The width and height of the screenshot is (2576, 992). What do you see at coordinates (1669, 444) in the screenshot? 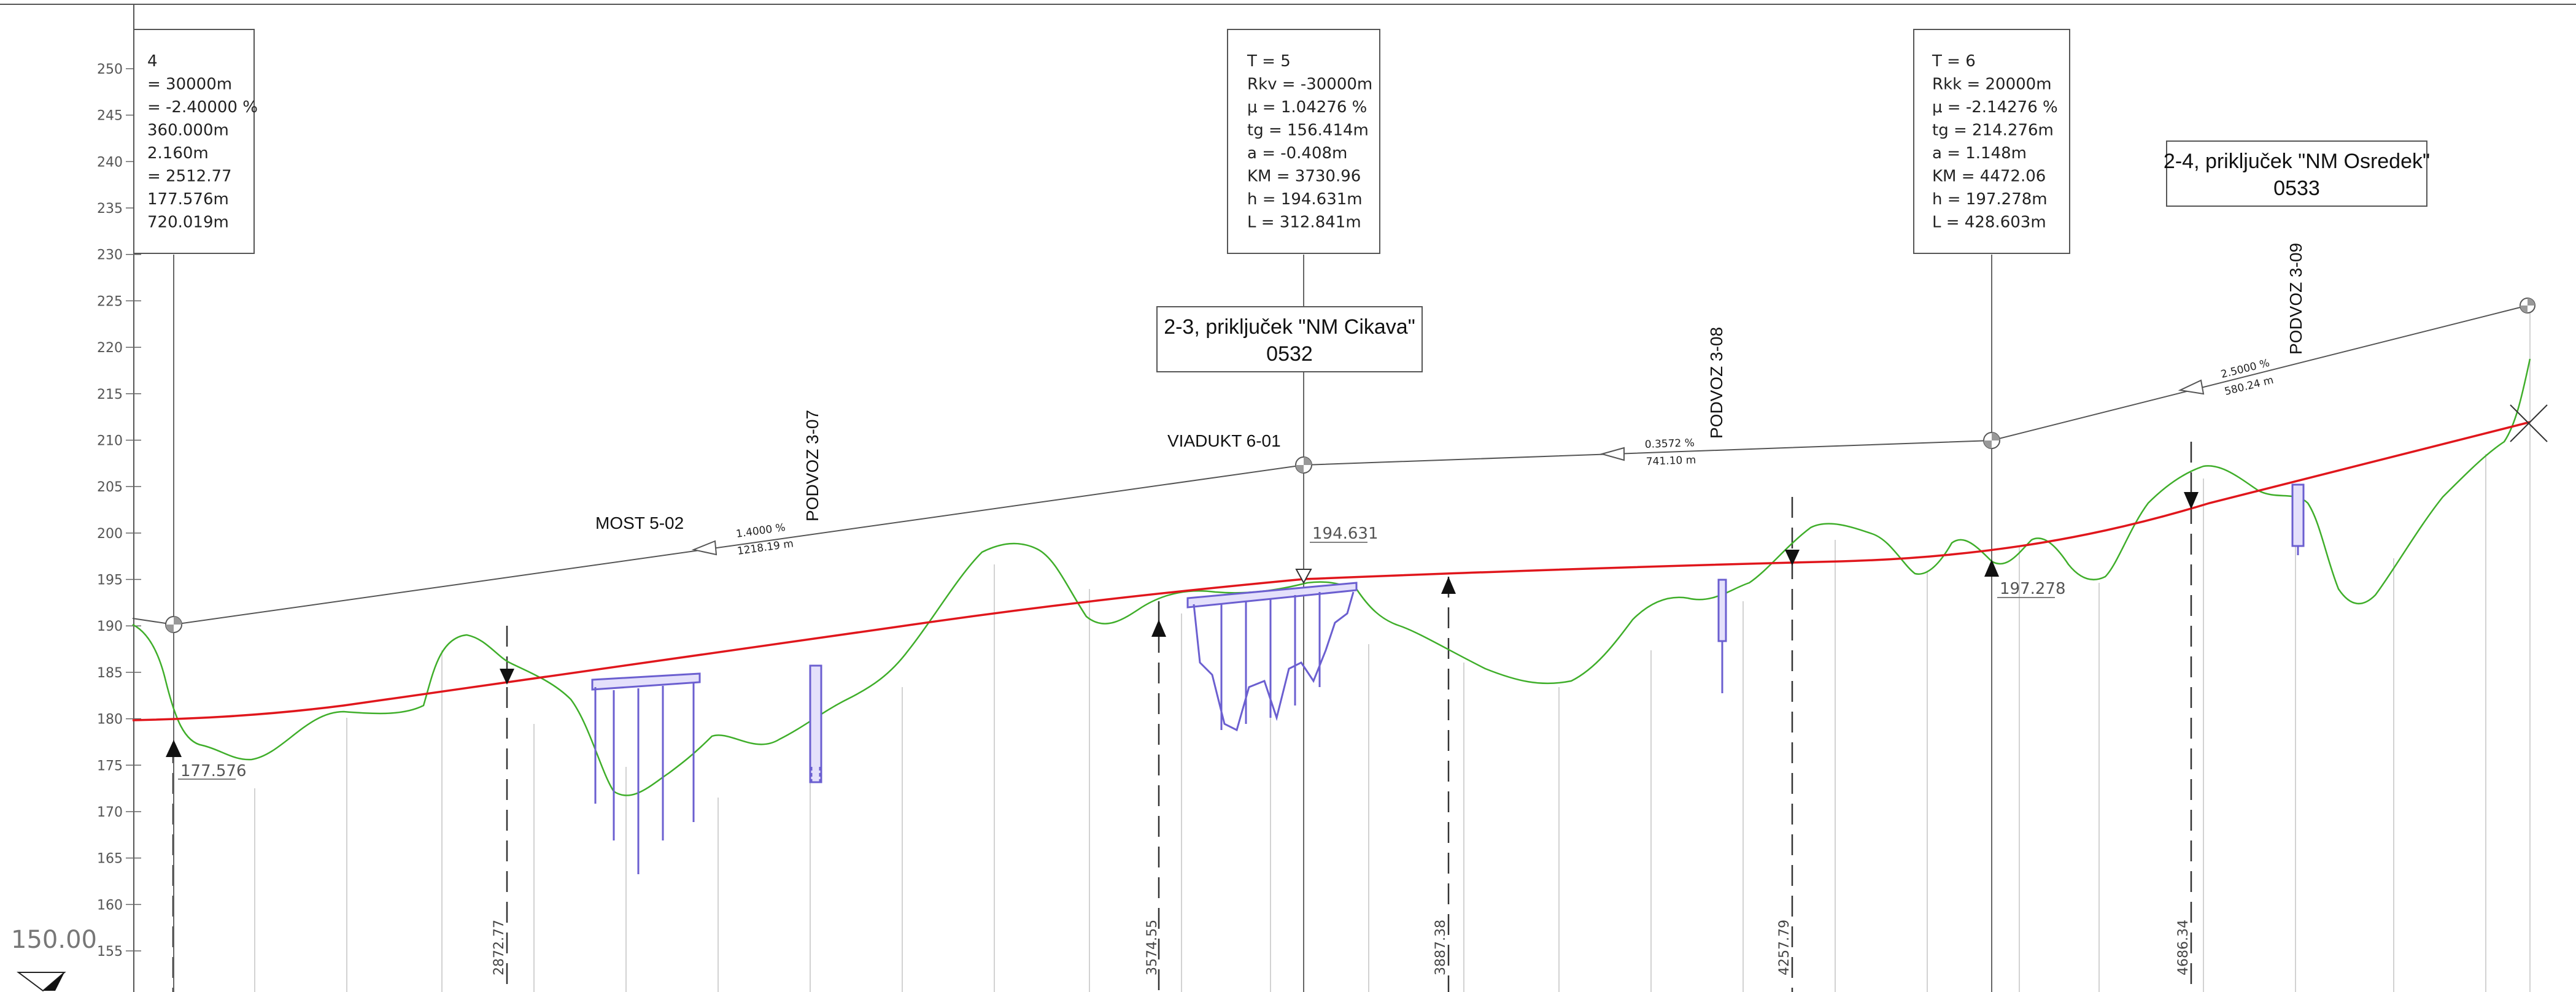
I see `grade-value: 0.3572 %` at bounding box center [1669, 444].